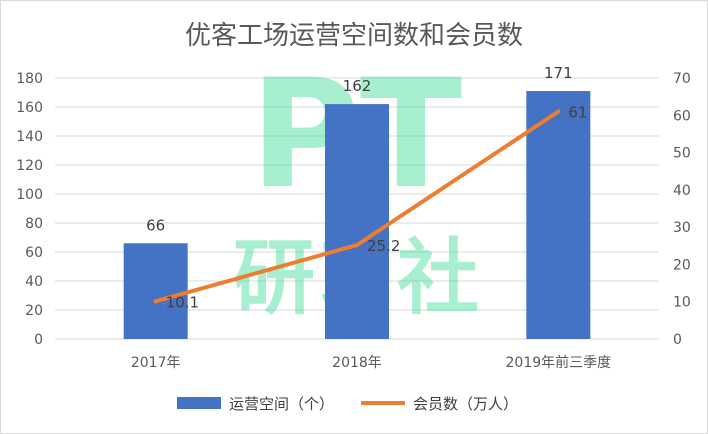  I want to click on y-right-tick-label: 10, so click(682, 303).